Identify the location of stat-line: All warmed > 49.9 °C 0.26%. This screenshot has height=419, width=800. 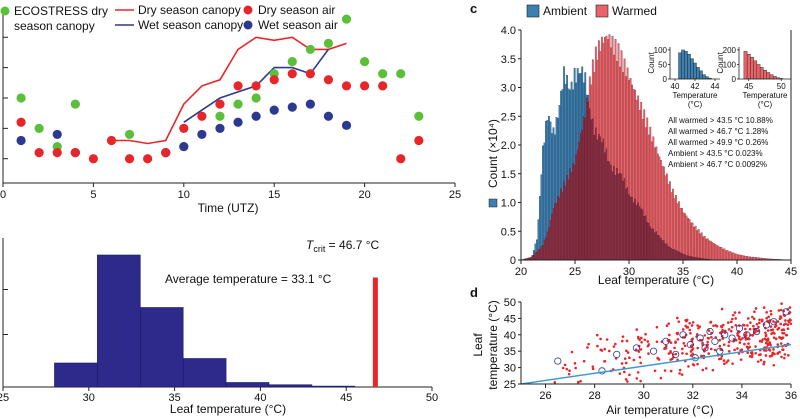
(718, 142).